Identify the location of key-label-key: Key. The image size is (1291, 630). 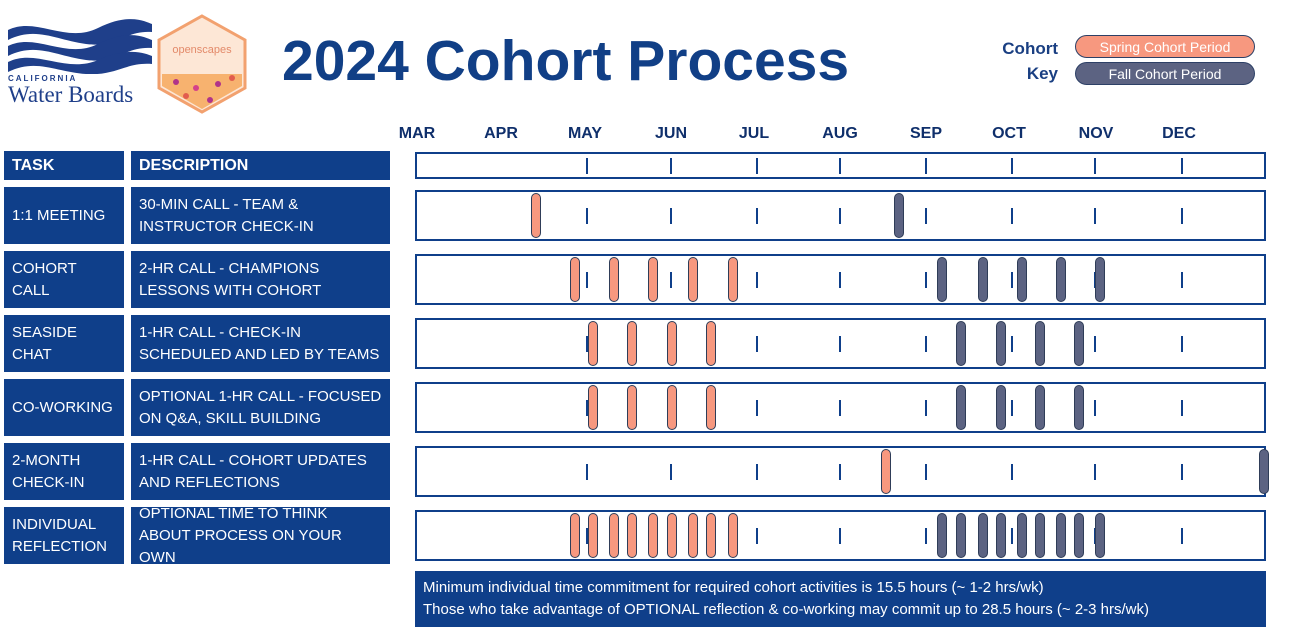
(1042, 73).